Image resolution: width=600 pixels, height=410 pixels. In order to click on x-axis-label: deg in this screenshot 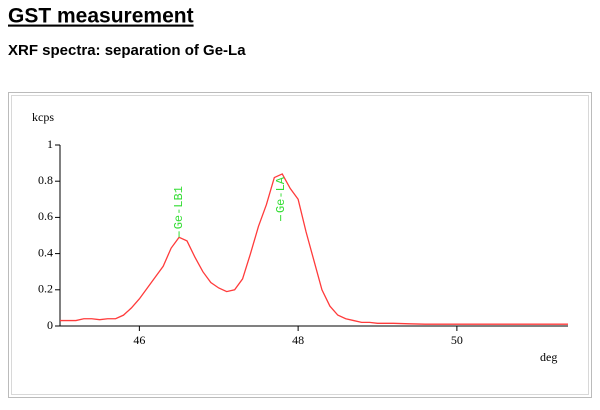, I will do `click(548, 357)`.